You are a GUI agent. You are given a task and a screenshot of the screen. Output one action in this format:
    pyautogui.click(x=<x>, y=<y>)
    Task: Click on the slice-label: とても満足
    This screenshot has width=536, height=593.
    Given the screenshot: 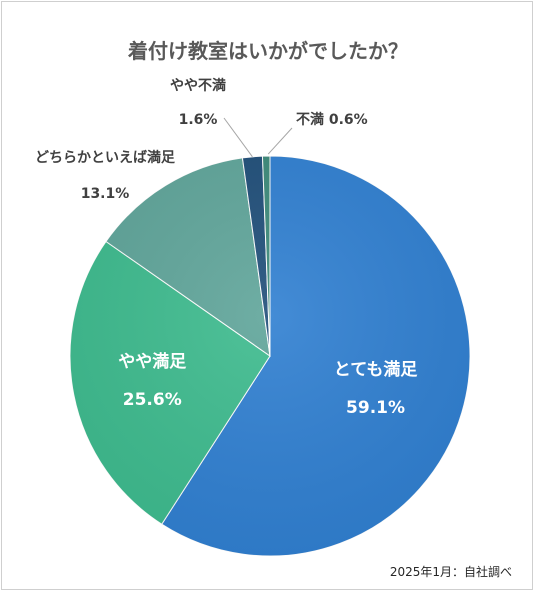 What is the action you would take?
    pyautogui.click(x=376, y=369)
    